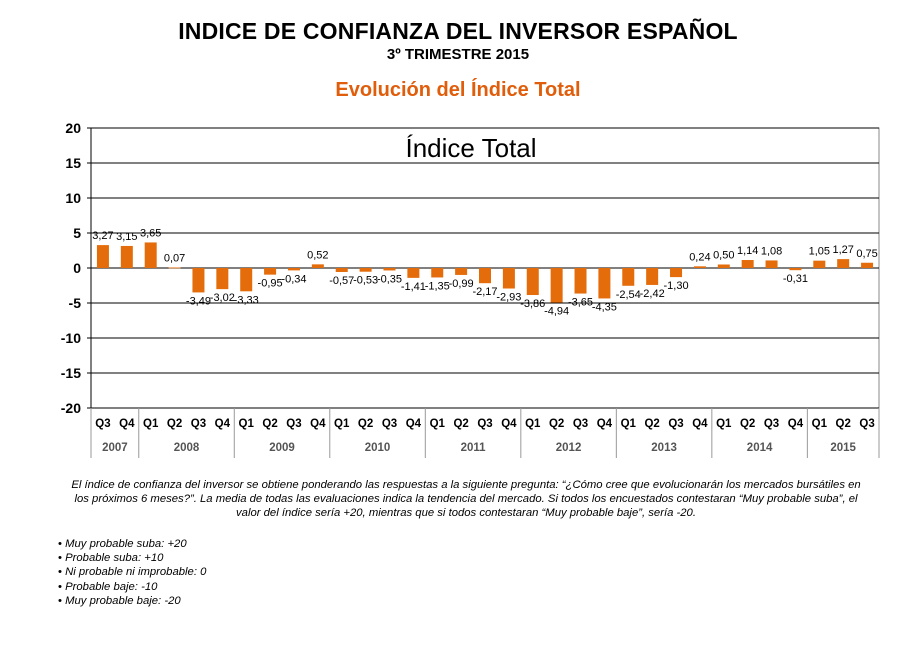 Image resolution: width=916 pixels, height=649 pixels. I want to click on value-label: 3,15, so click(126, 237).